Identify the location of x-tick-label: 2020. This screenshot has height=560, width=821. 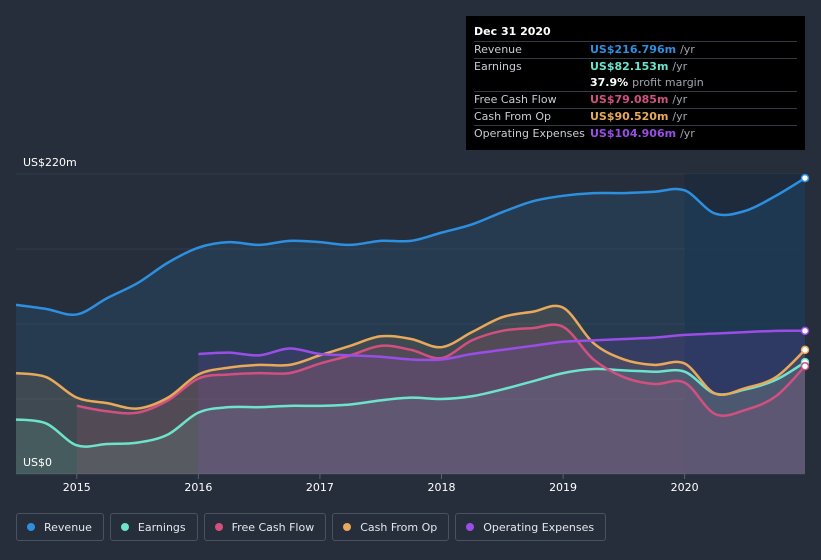
(685, 487).